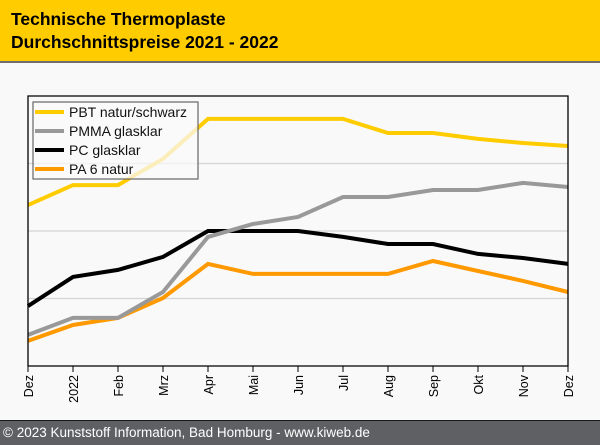  Describe the element at coordinates (105, 150) in the screenshot. I see `legend-label: PC glasklar` at that location.